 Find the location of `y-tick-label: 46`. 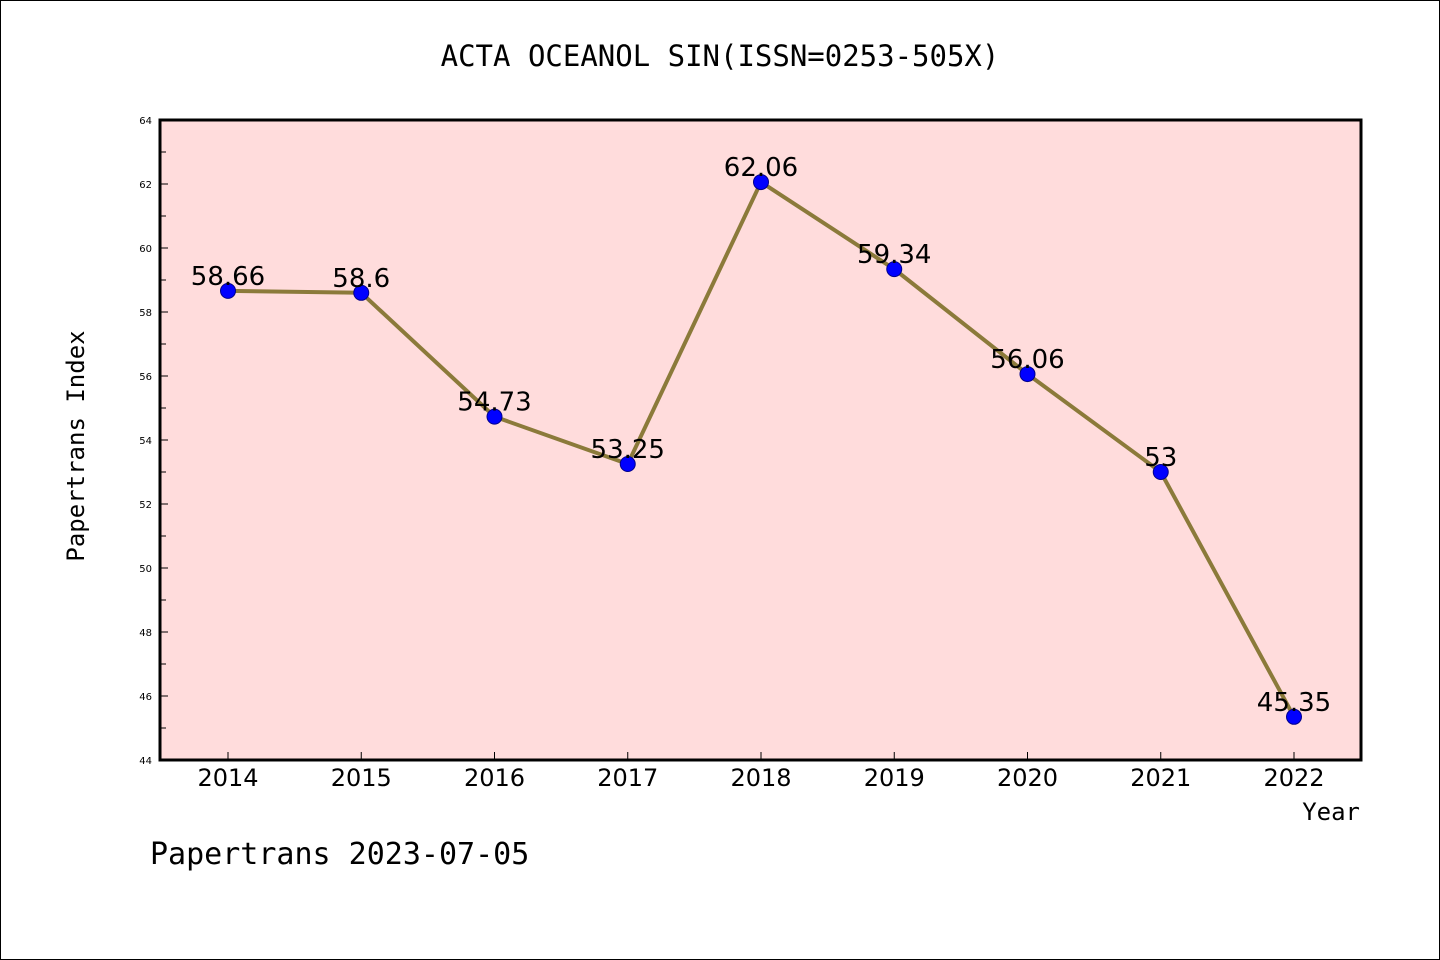

y-tick-label: 46 is located at coordinates (145, 697).